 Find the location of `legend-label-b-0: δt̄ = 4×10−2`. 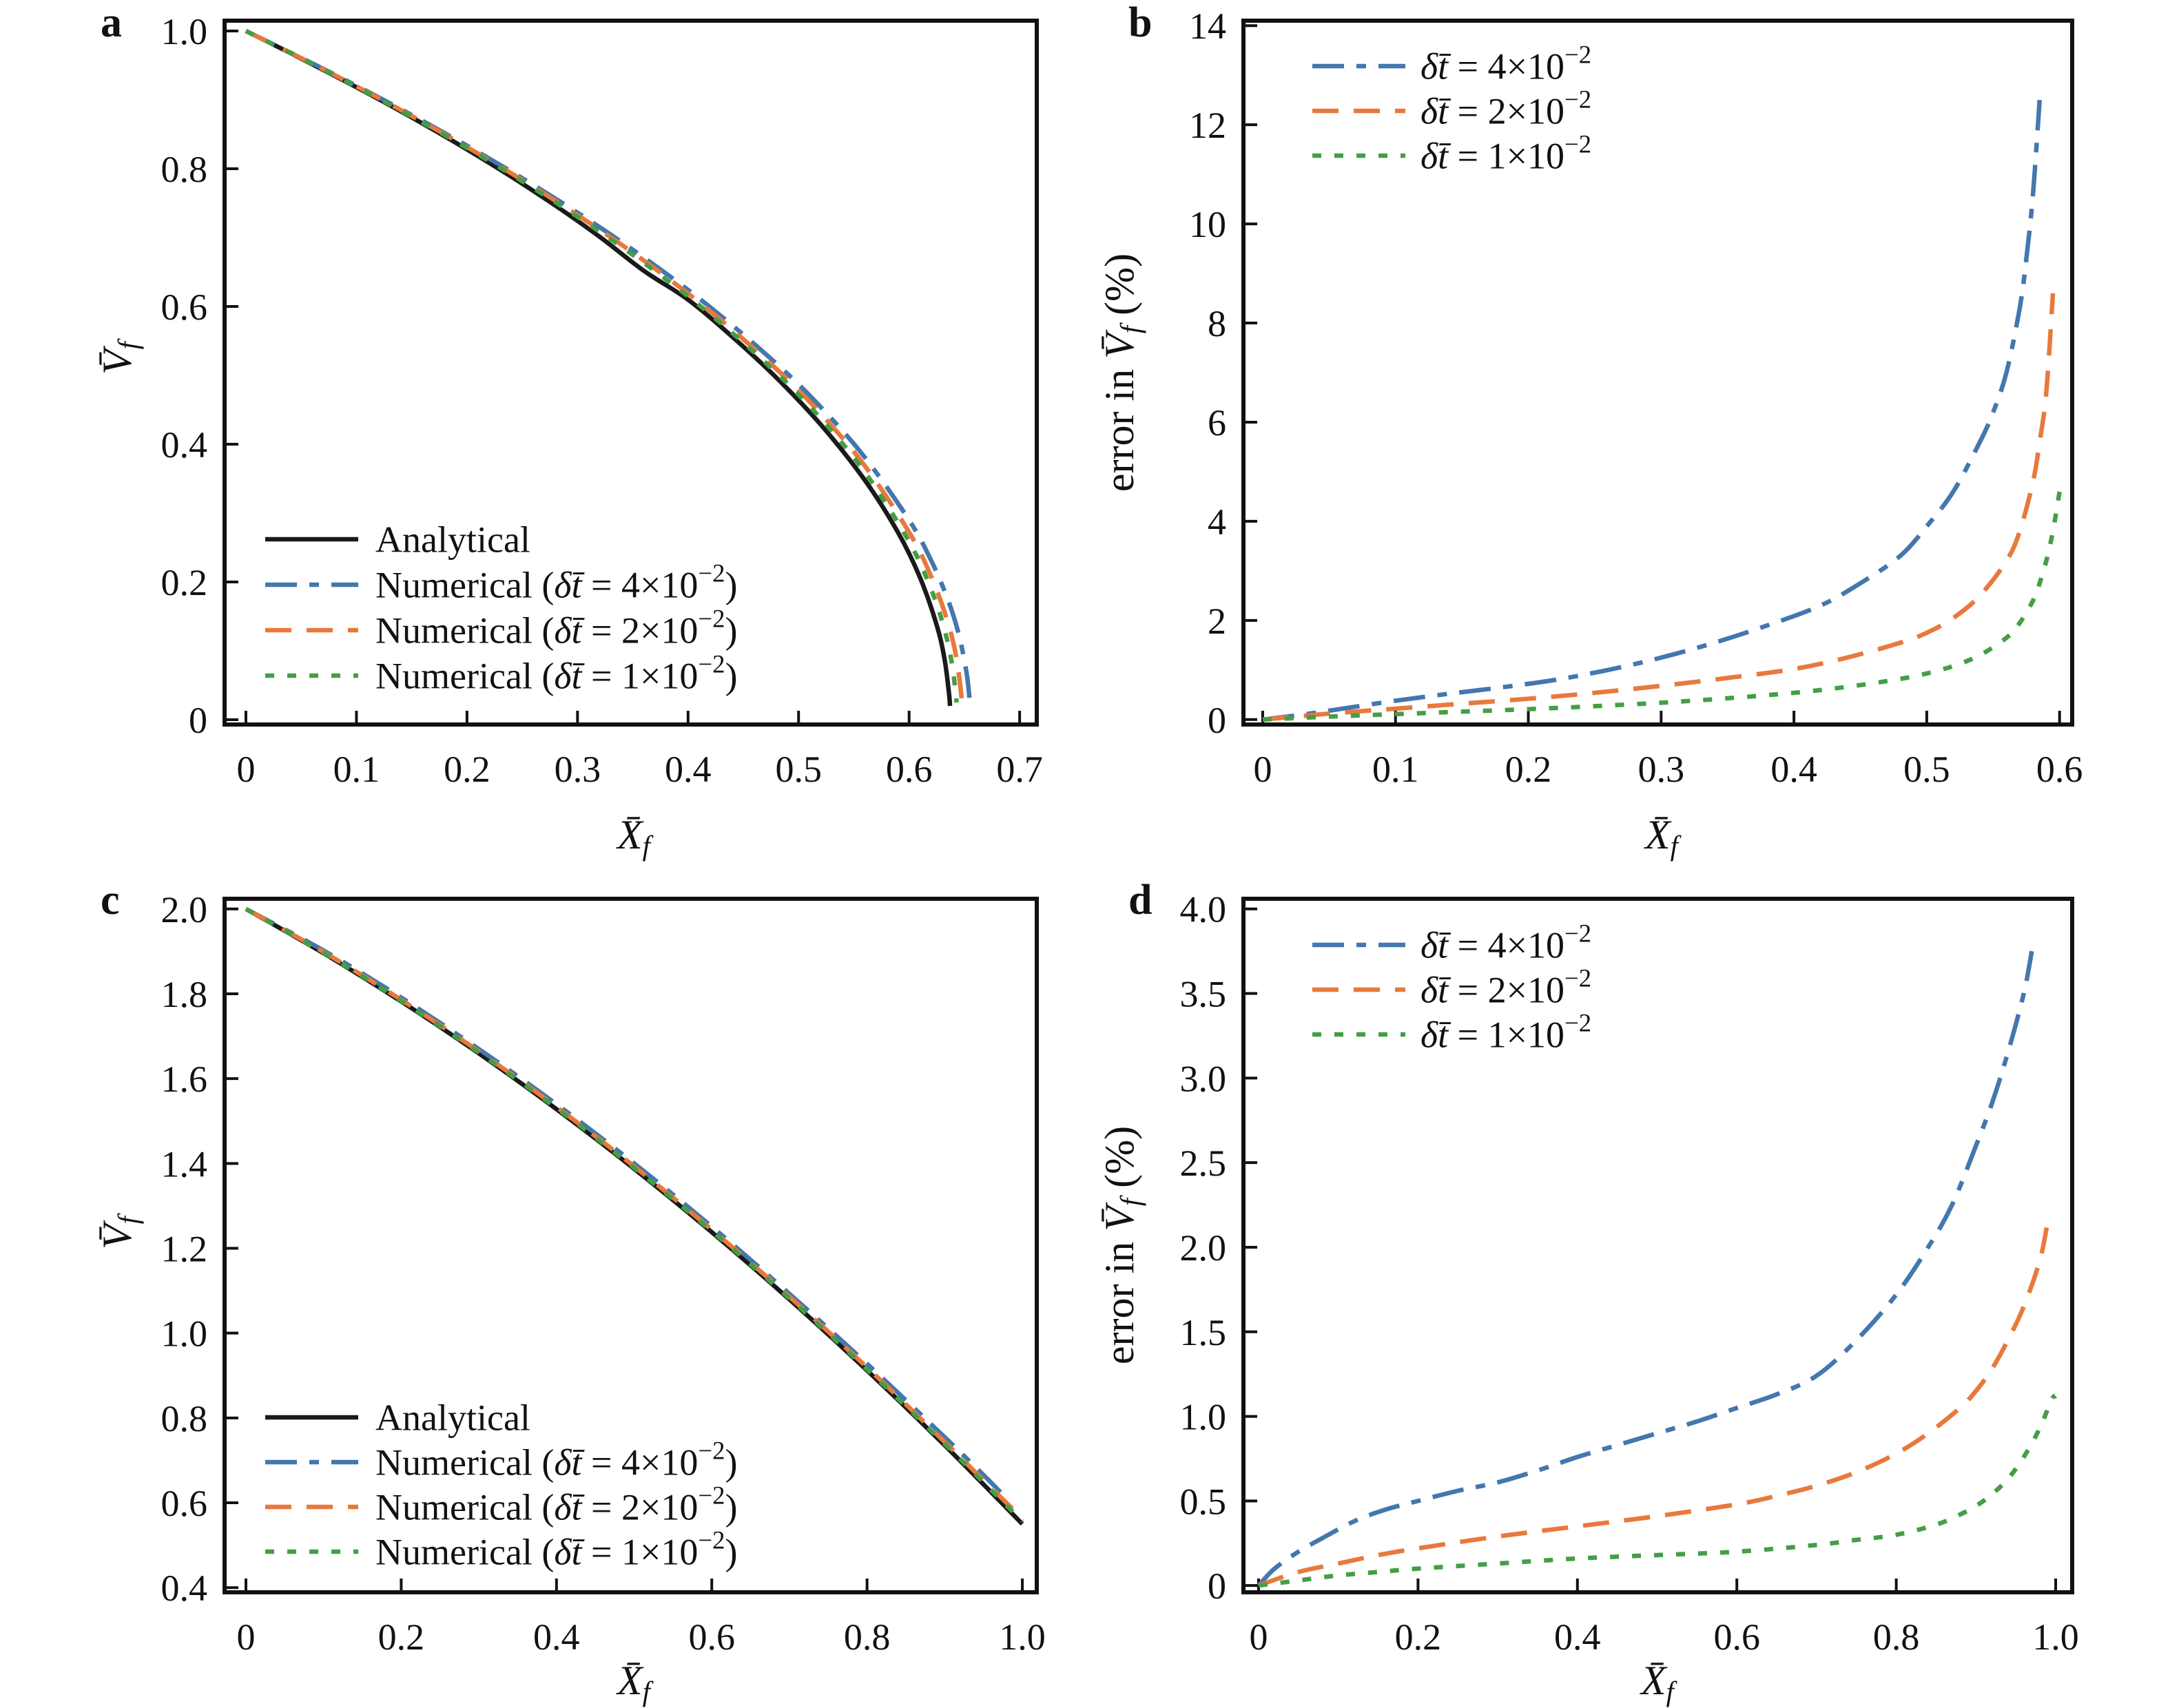

legend-label-b-0: δt̄ = 4×10−2 is located at coordinates (1505, 64).